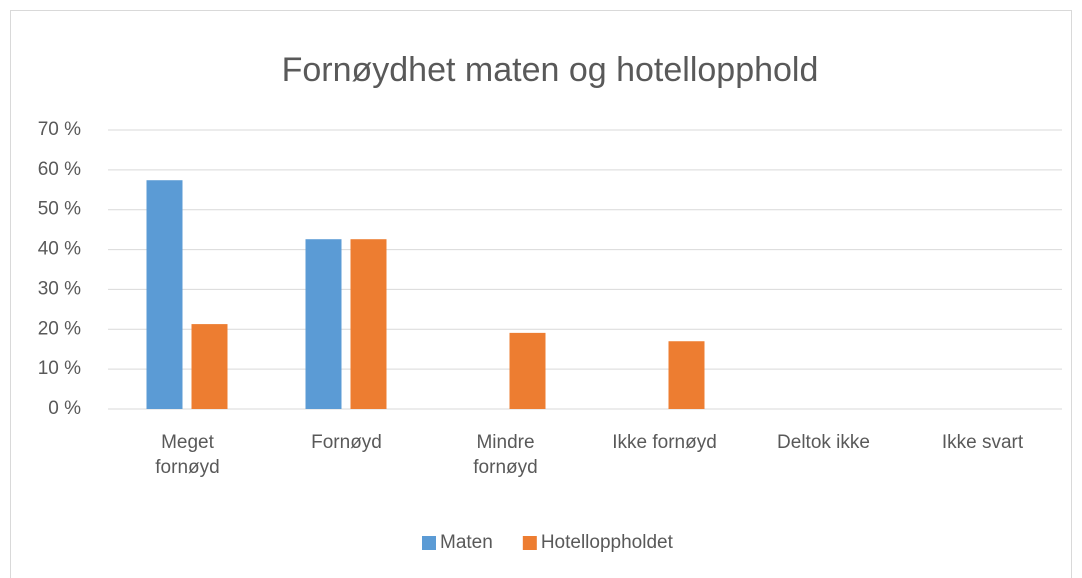  What do you see at coordinates (505, 455) in the screenshot?
I see `x-tick-label: Mindre fornøyd` at bounding box center [505, 455].